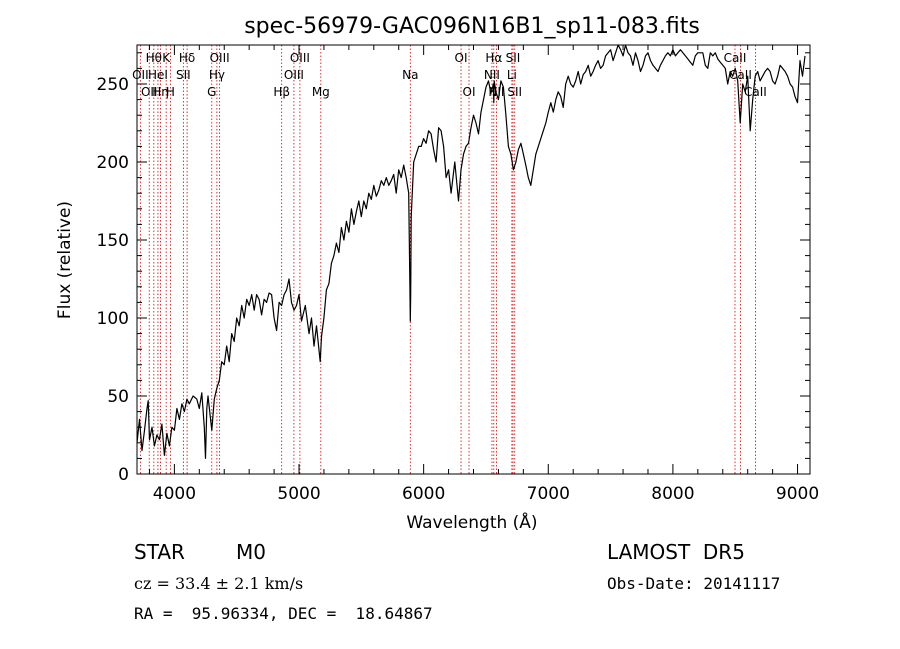  I want to click on line-label-19: NII, so click(492, 75).